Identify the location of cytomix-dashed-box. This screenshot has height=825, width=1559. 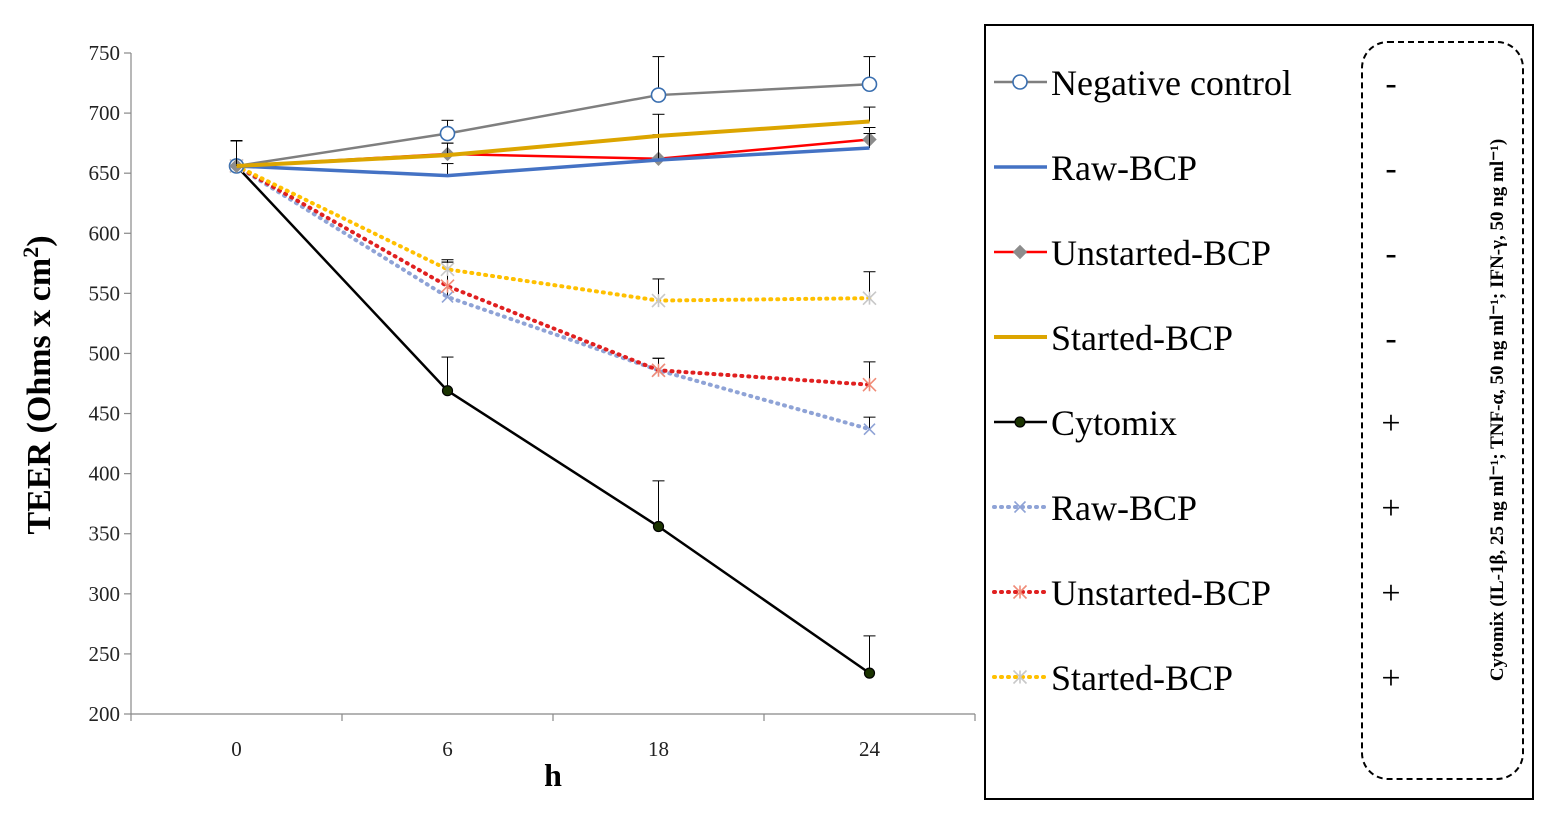
(1442, 410).